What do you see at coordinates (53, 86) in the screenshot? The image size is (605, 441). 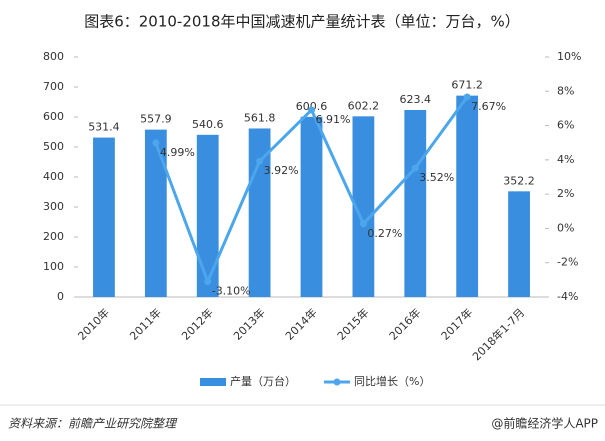 I see `y-tick-label: 700` at bounding box center [53, 86].